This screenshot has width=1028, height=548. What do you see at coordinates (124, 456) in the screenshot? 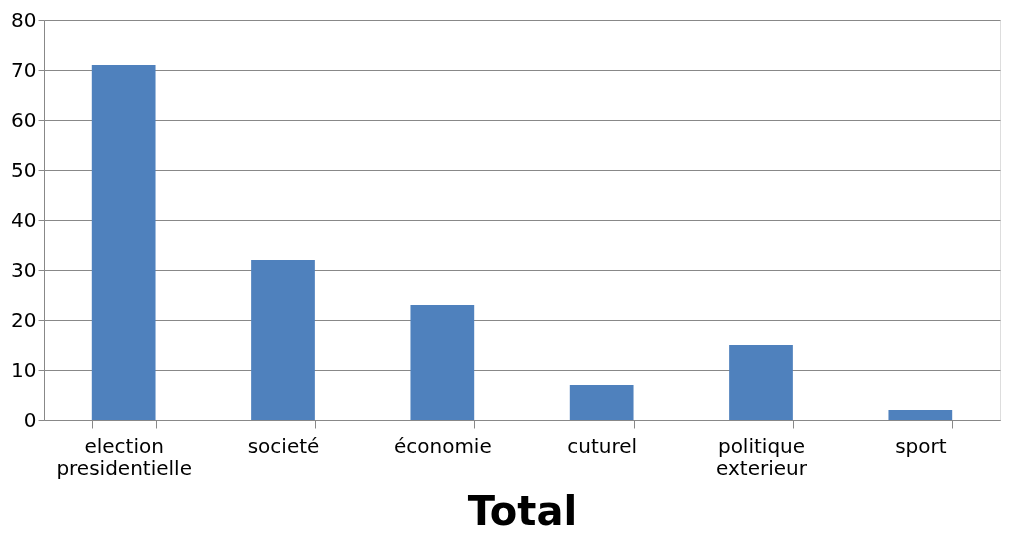
I see `x-tick-label: election presidentielle` at bounding box center [124, 456].